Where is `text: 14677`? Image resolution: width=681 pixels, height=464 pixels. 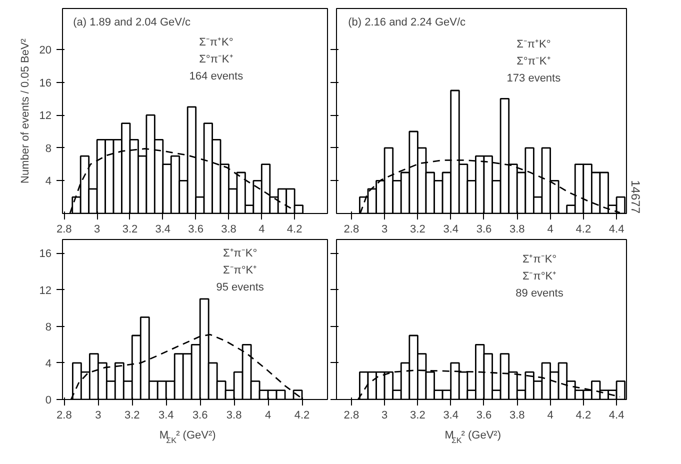
text: 14677 is located at coordinates (635, 197).